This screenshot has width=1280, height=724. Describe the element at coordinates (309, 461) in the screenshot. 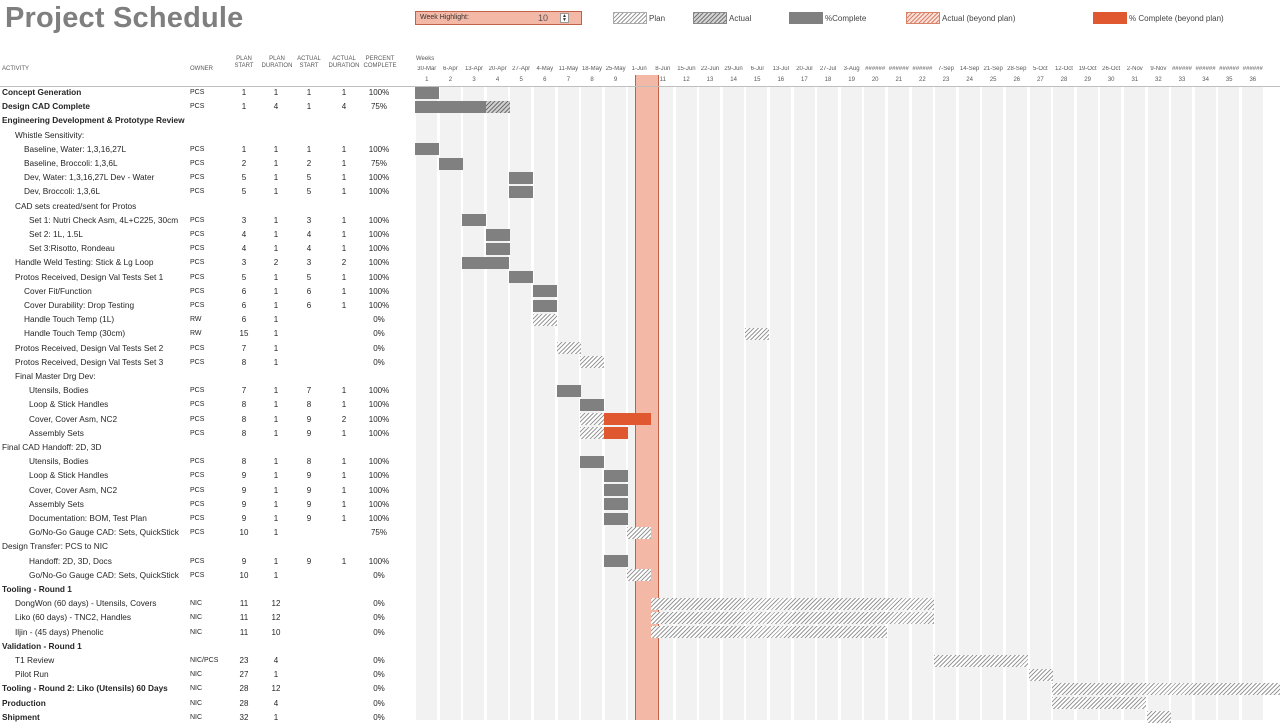

I see `actual-start-cell: 8` at that location.